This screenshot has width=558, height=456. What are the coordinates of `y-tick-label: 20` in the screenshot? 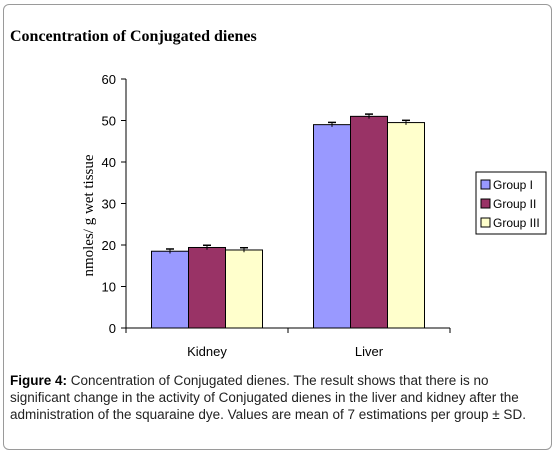 It's located at (109, 245).